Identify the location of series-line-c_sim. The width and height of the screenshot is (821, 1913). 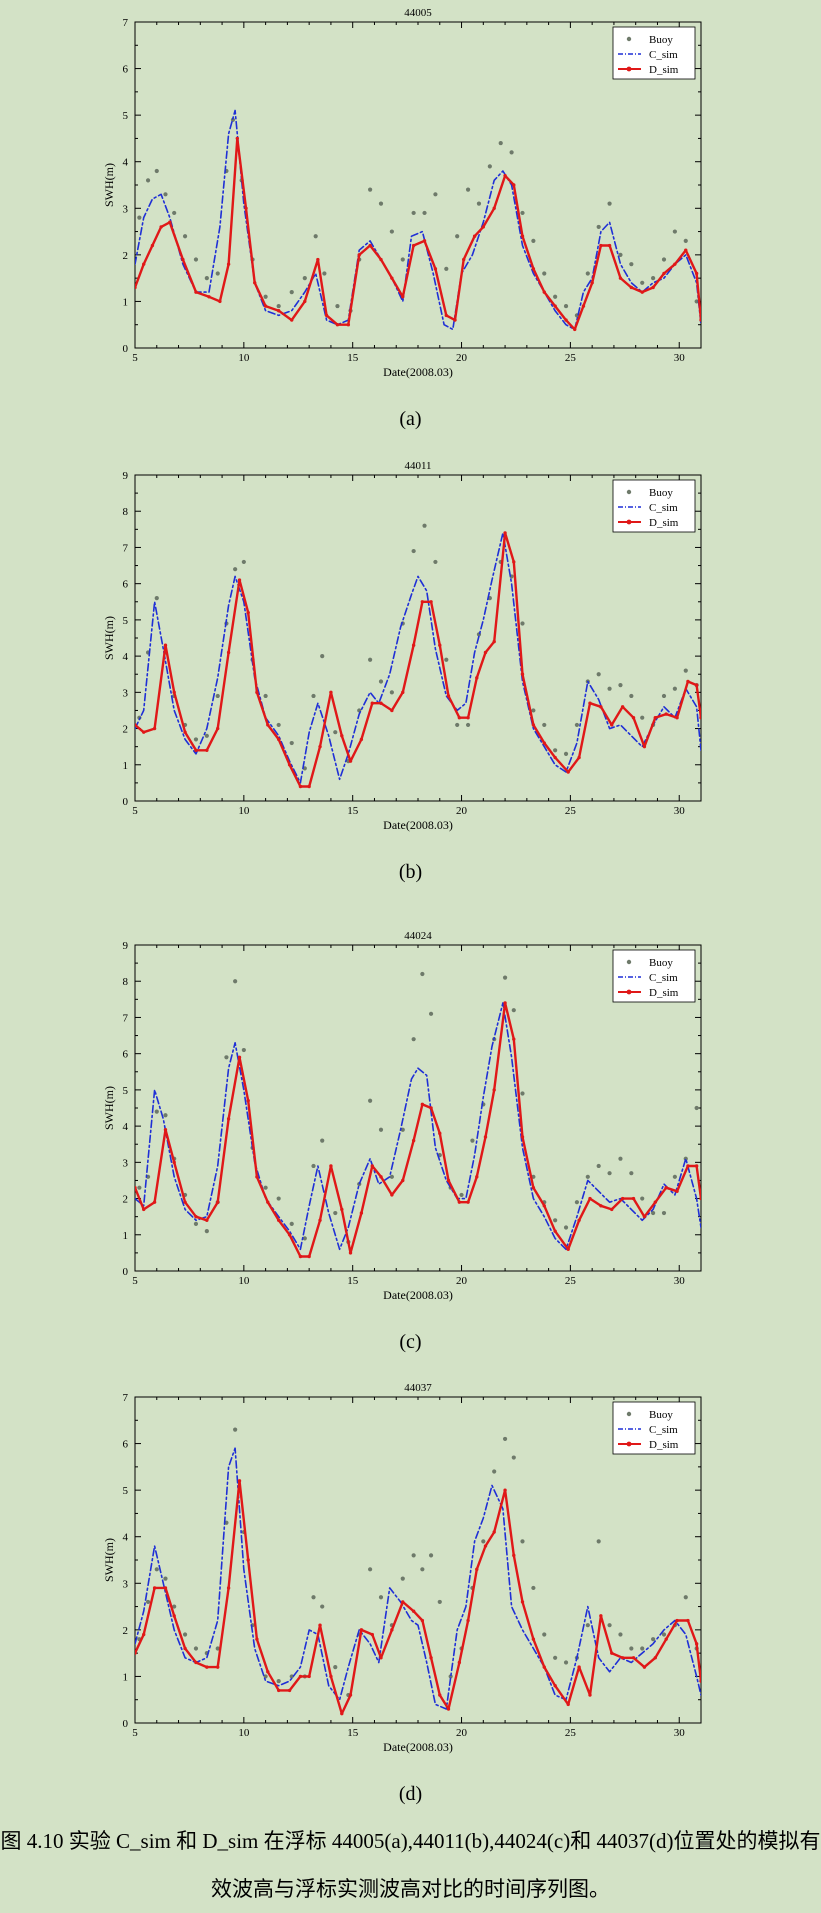
(418, 658).